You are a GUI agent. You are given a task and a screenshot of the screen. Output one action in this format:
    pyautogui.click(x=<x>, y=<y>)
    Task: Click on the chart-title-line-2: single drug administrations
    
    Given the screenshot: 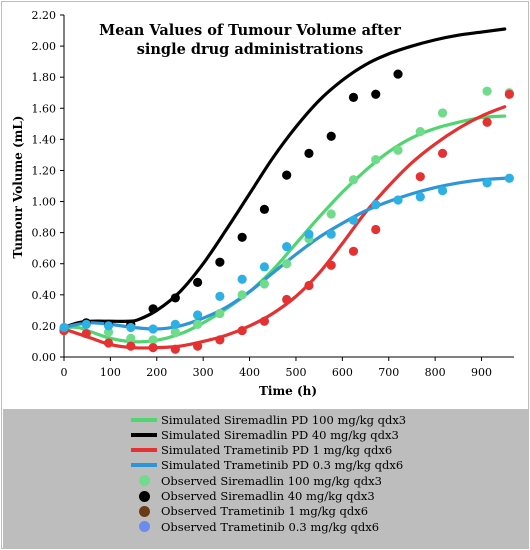 What is the action you would take?
    pyautogui.click(x=250, y=49)
    